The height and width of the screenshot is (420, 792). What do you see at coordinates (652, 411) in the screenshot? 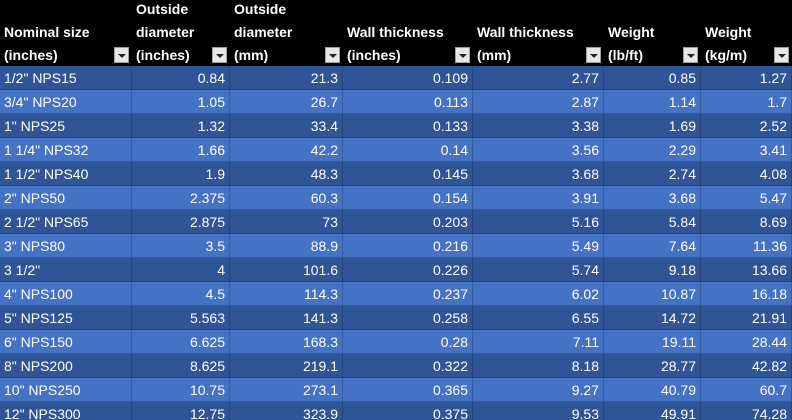
I see `table-cell: 49.91` at bounding box center [652, 411].